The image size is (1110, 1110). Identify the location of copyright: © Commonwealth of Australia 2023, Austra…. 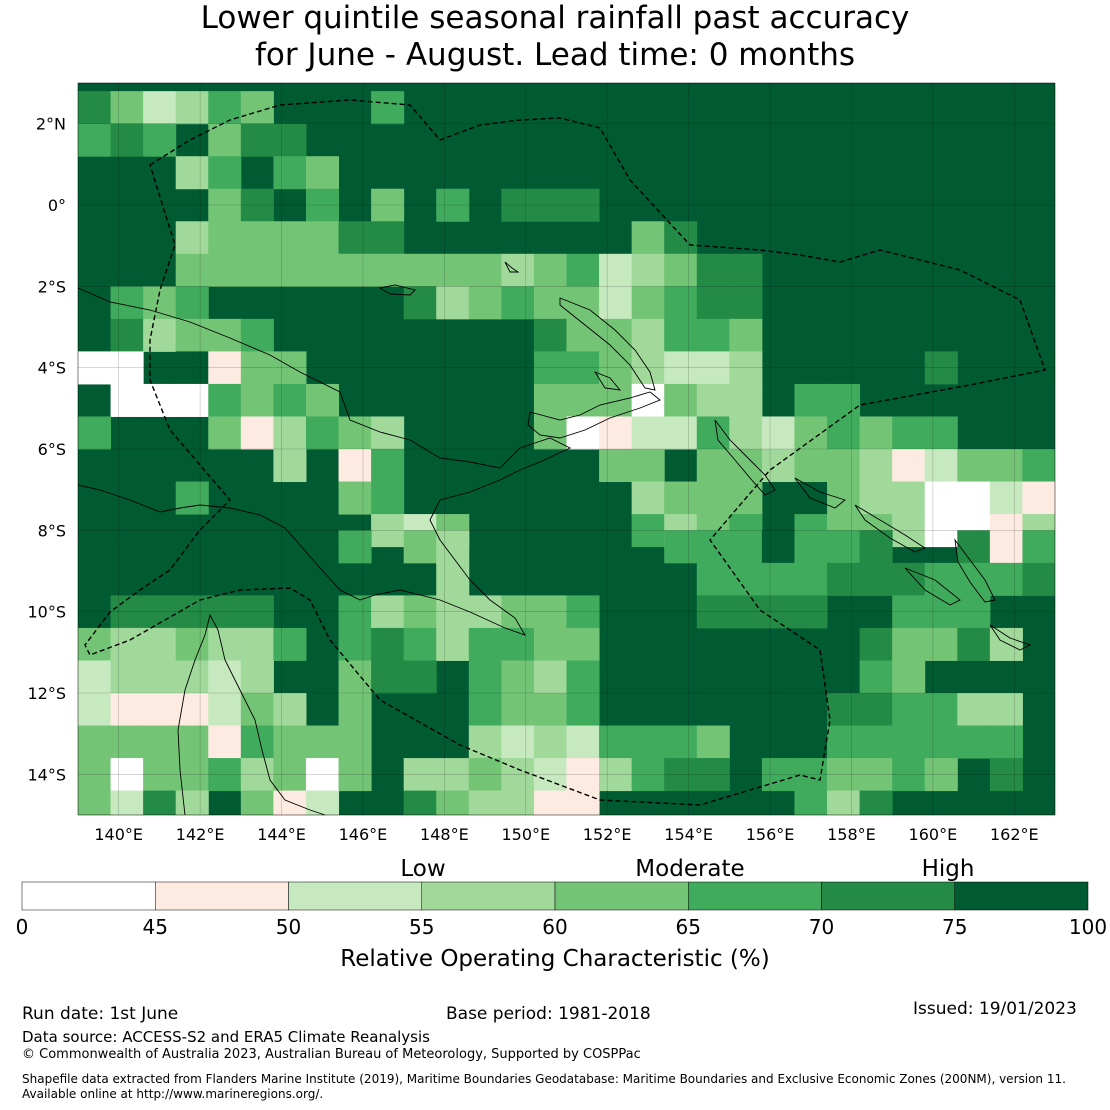
(331, 1054).